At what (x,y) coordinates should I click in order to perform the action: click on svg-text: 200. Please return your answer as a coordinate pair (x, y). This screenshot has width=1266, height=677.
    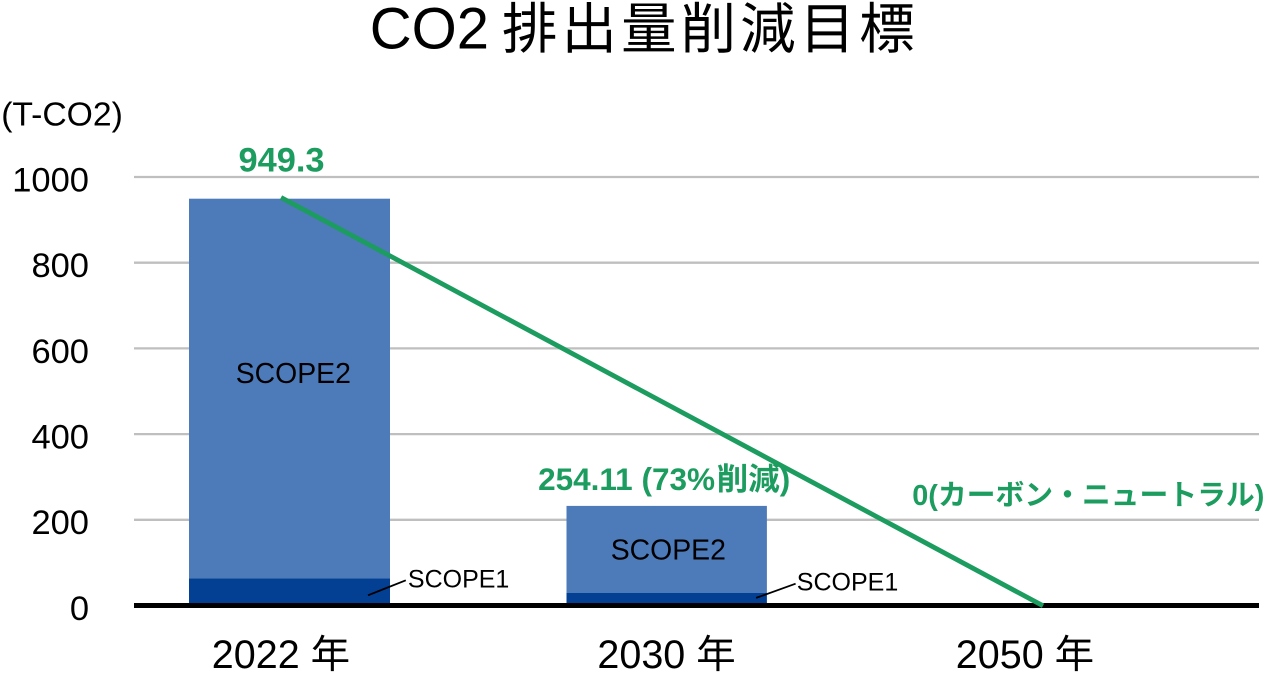
    Looking at the image, I should click on (60, 523).